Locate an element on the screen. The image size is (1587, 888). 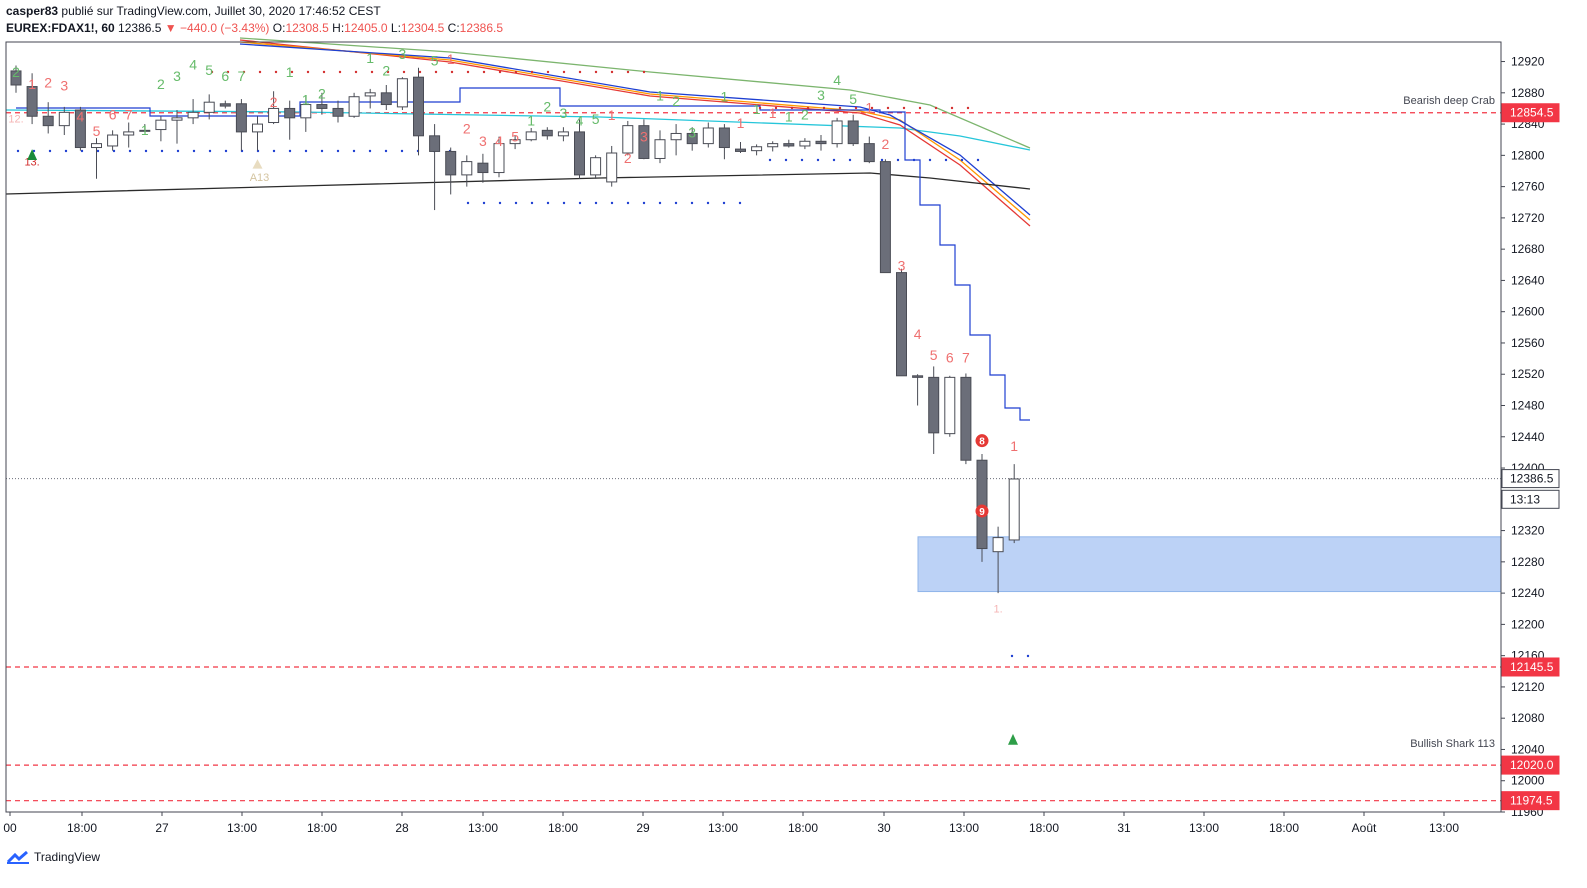
x-tick-label: 13:00 is located at coordinates (1204, 828).